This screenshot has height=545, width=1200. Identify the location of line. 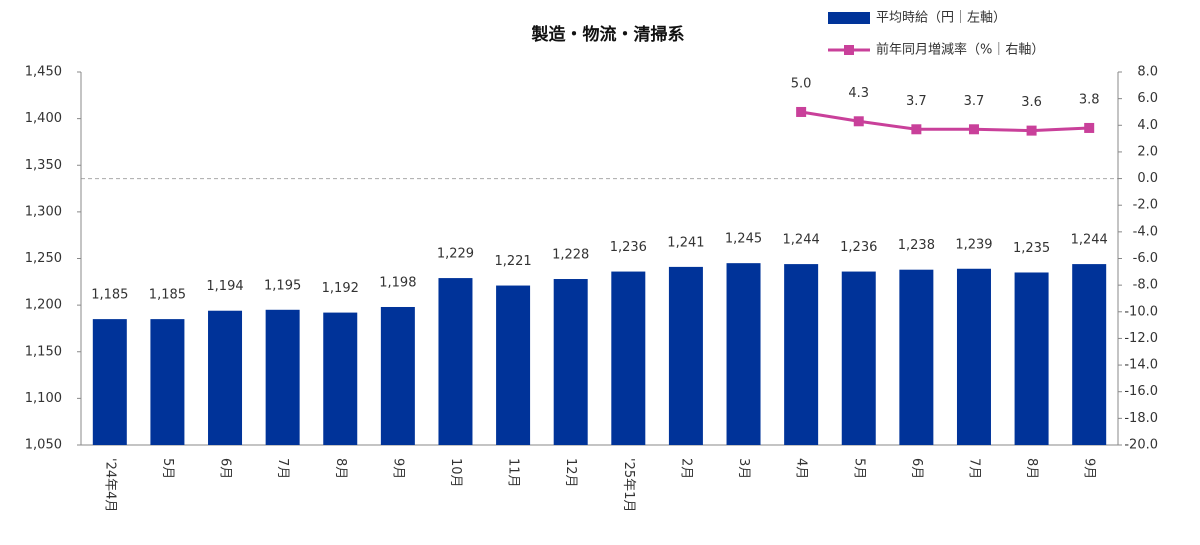
(945, 121).